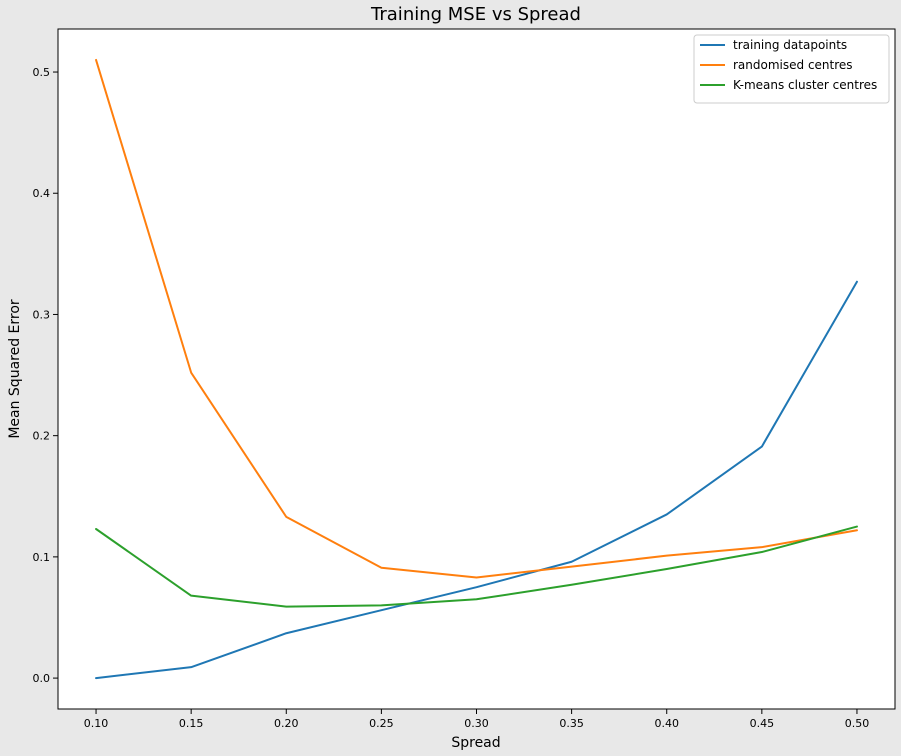 The width and height of the screenshot is (901, 756). What do you see at coordinates (666, 723) in the screenshot?
I see `x-tick-label: 0.40` at bounding box center [666, 723].